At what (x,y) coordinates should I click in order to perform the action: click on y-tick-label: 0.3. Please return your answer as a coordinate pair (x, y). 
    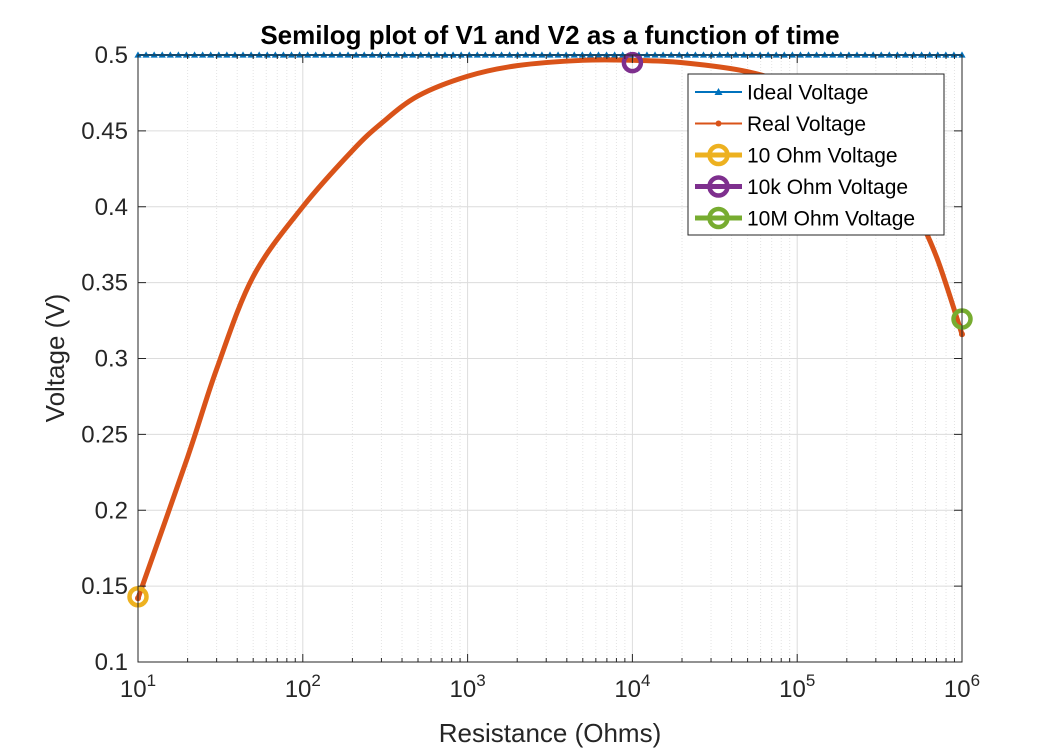
    Looking at the image, I should click on (111, 359).